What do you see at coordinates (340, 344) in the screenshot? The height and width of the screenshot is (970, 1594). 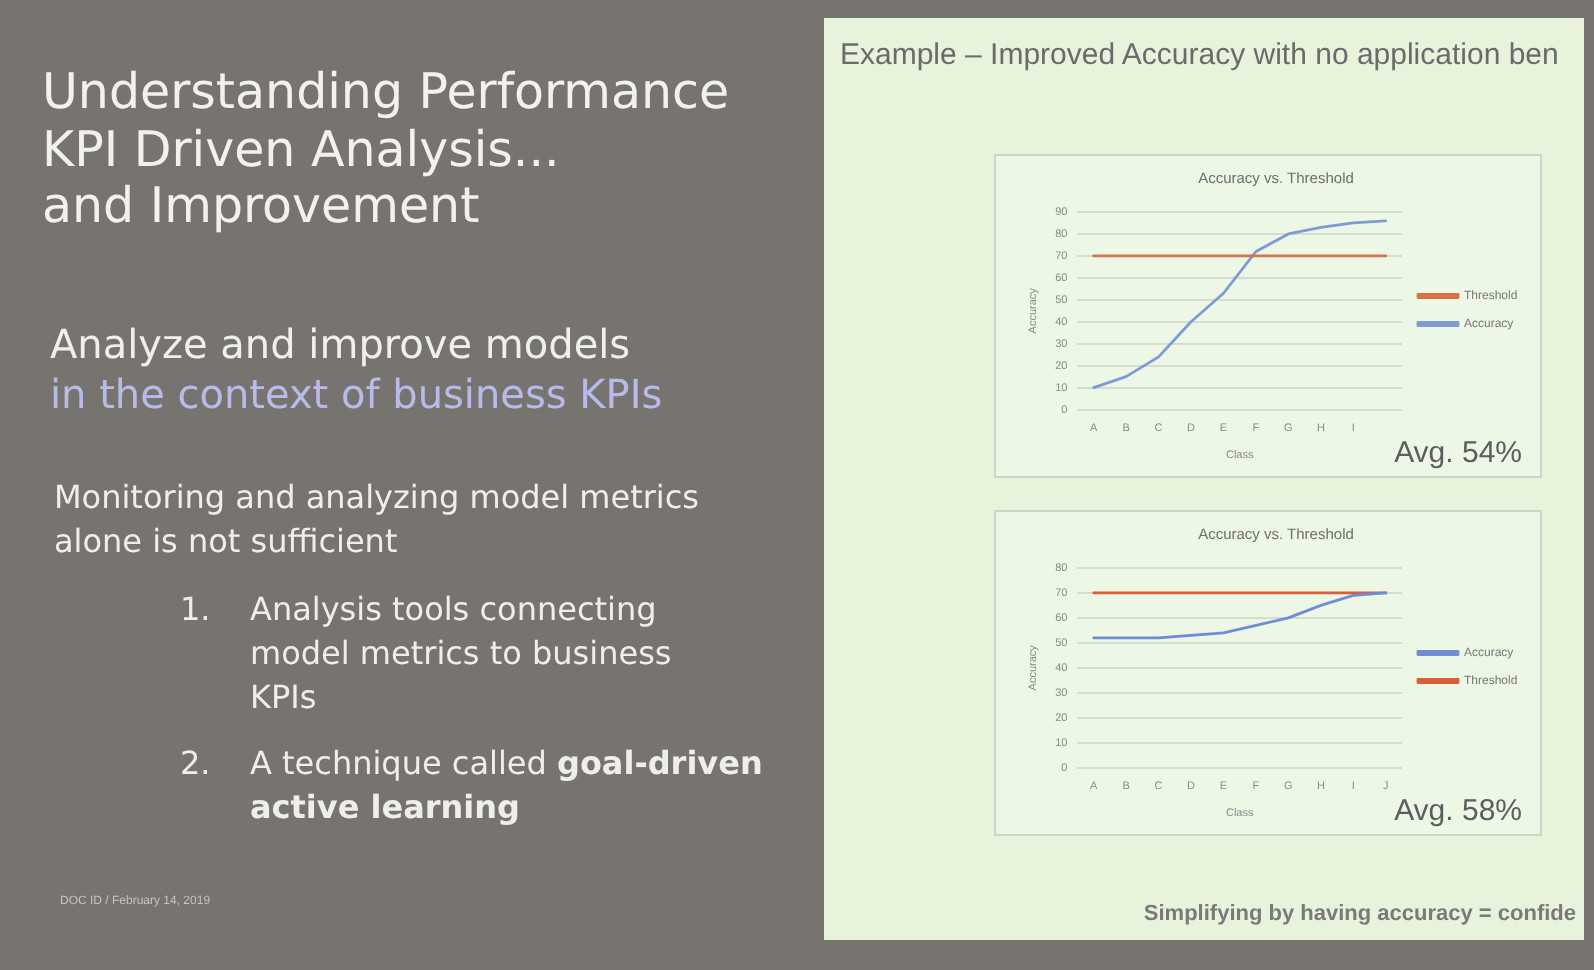 I see `text: Analyze and improve models` at bounding box center [340, 344].